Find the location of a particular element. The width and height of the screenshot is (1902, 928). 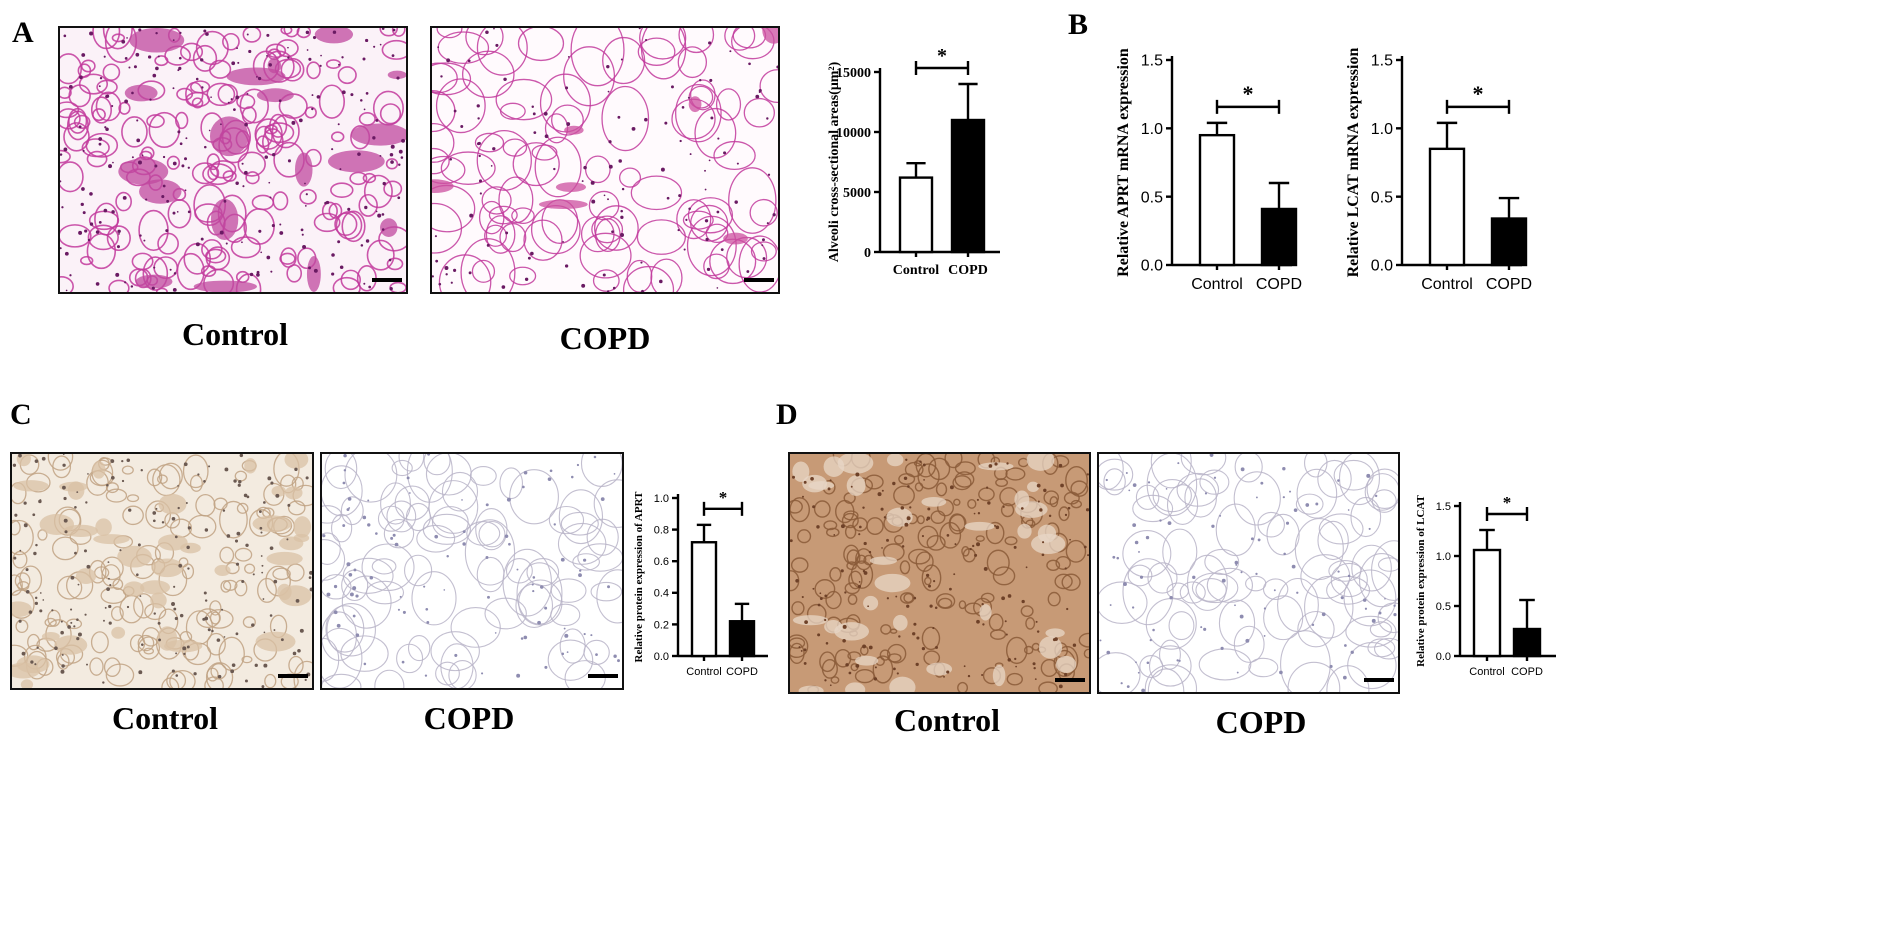

he-copd-image is located at coordinates (605, 160).